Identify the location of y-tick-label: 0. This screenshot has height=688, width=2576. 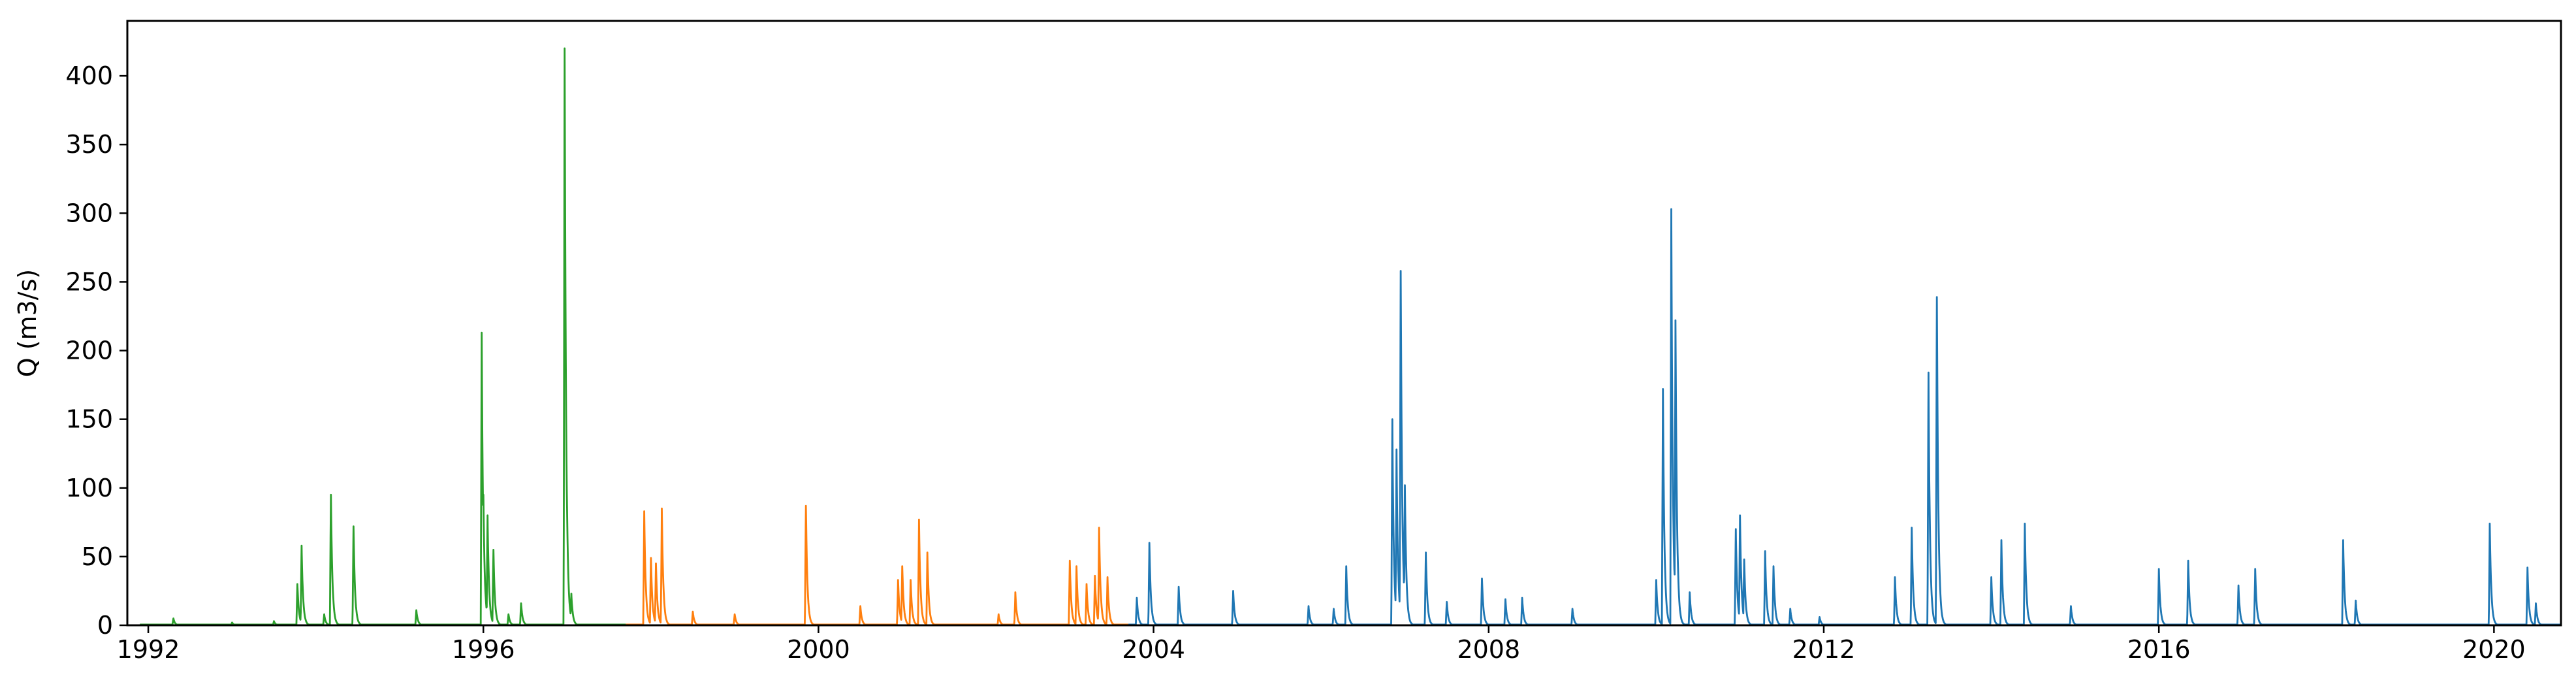
(105, 625).